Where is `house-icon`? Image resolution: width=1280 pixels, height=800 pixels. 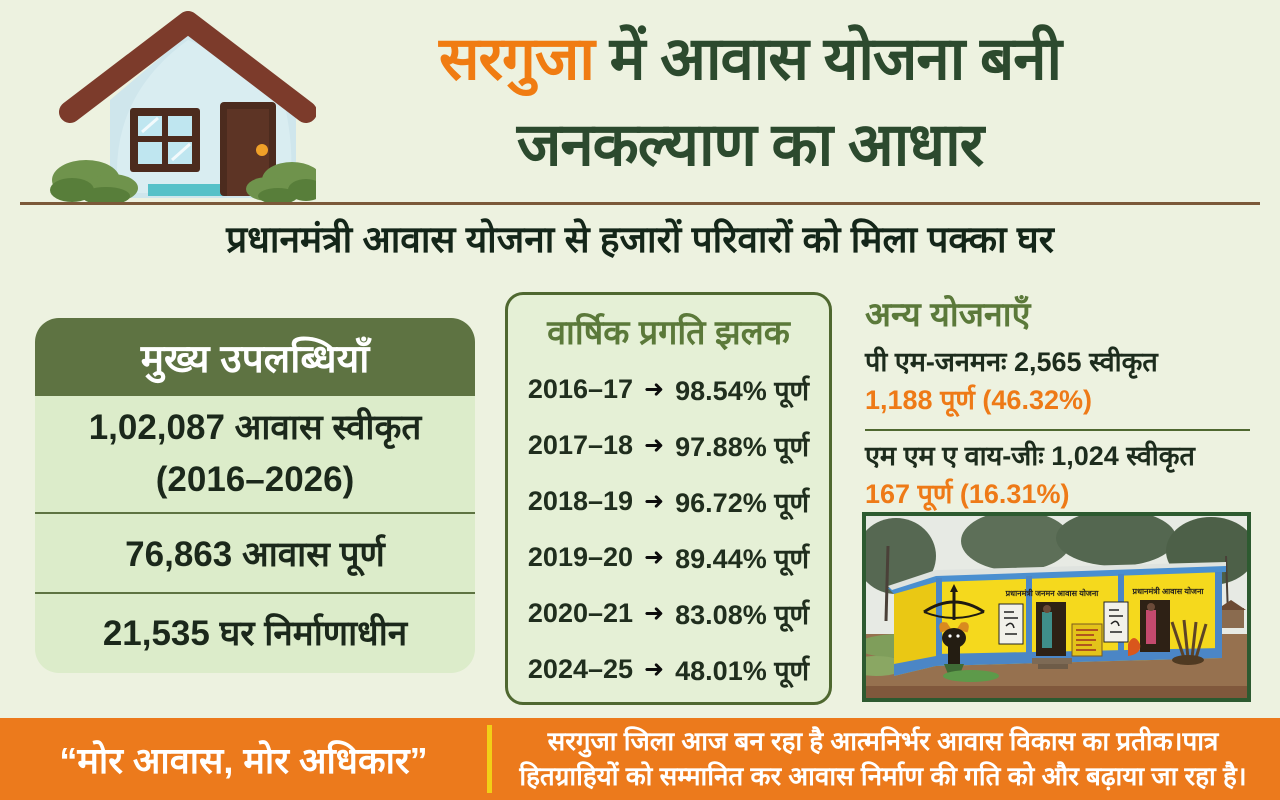
house-icon is located at coordinates (187, 108).